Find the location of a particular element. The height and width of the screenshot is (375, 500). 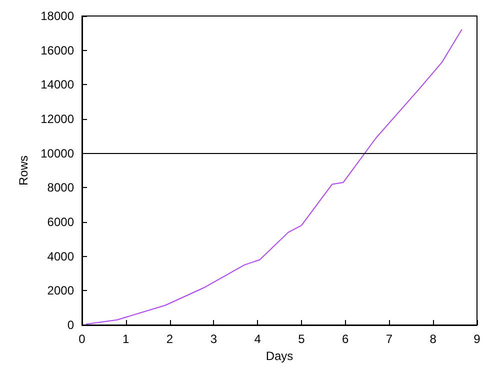

x-tick-label: 0 is located at coordinates (82, 339).